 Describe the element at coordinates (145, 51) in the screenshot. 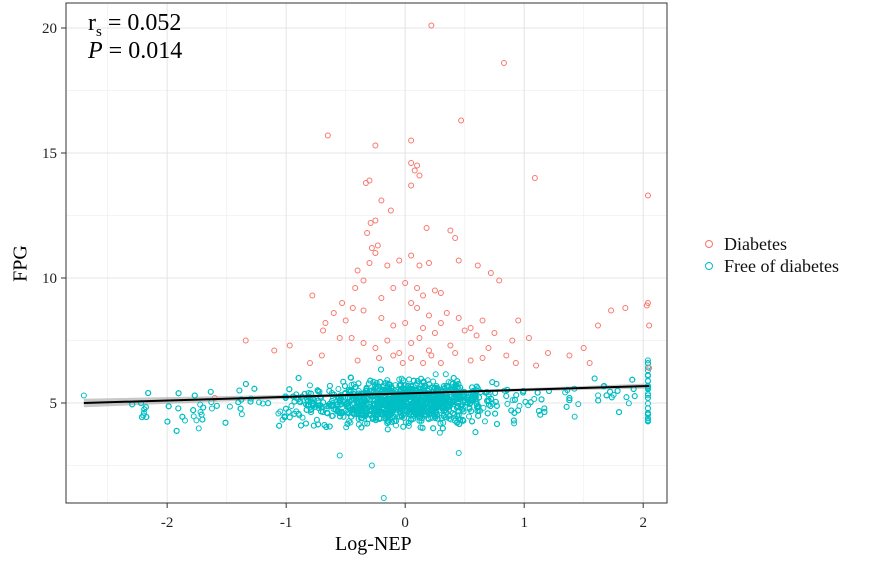

I see `p-value: = 0.014` at that location.